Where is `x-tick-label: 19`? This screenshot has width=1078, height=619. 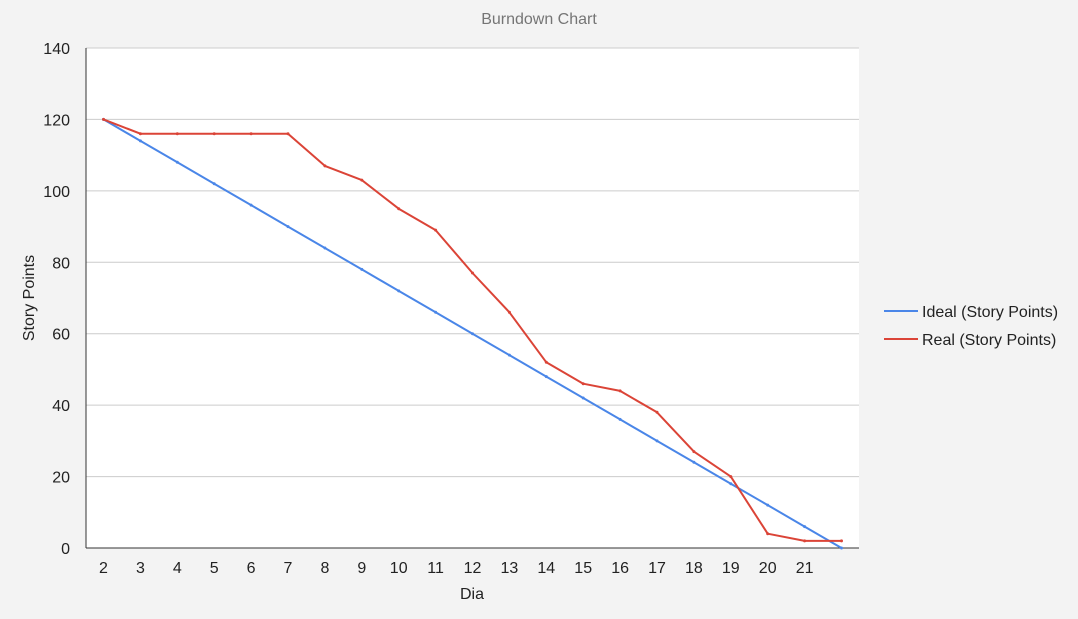
x-tick-label: 19 is located at coordinates (731, 568).